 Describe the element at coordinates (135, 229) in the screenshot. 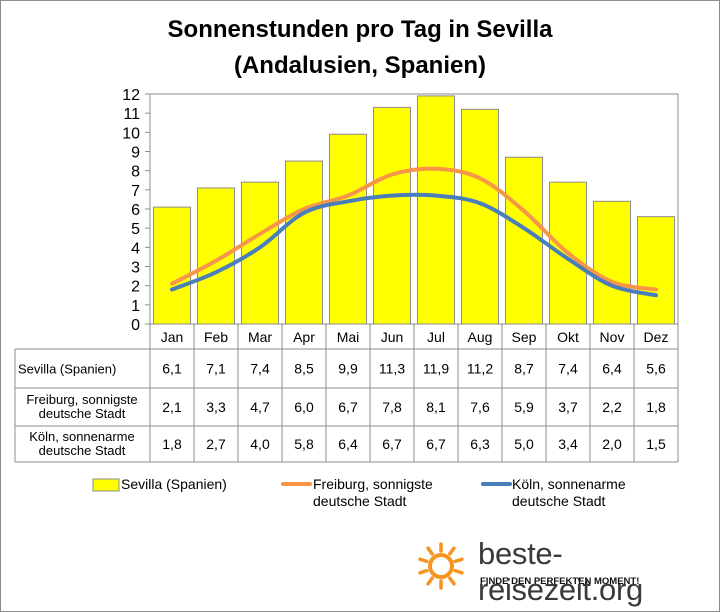

I see `y-tick-label: 5` at that location.